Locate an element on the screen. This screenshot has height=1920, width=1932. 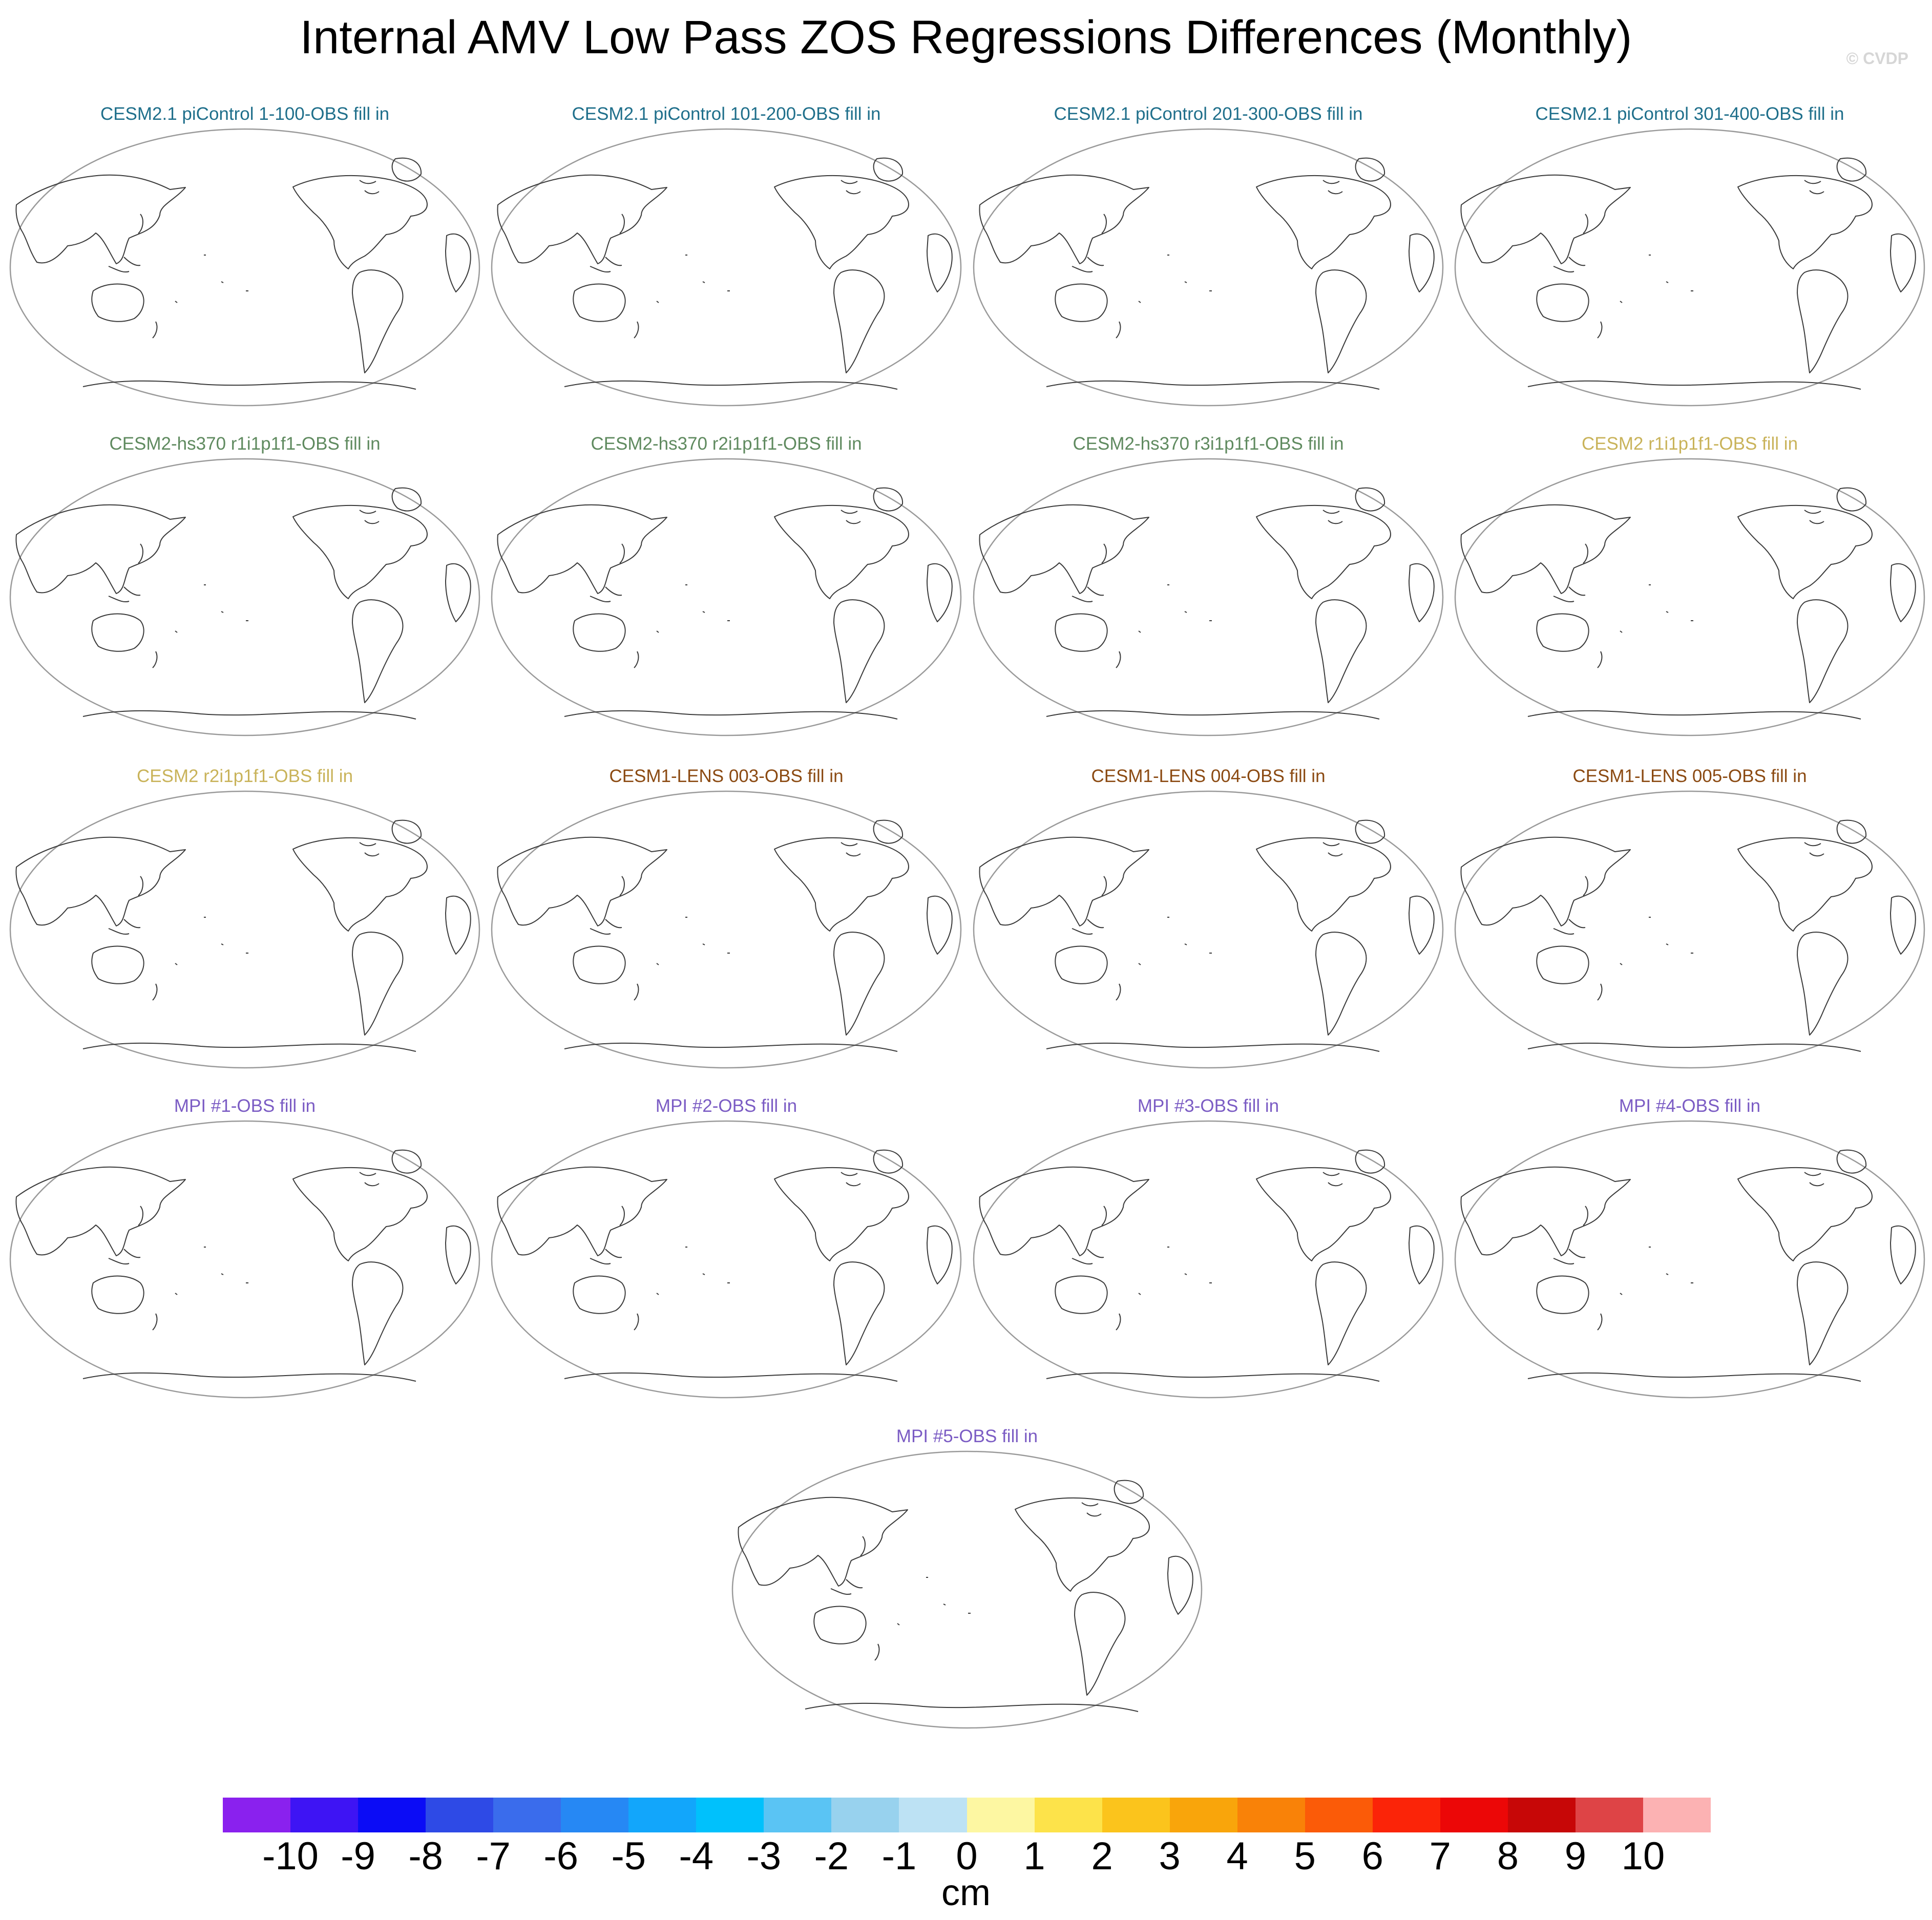
colorbar-tick-label: 2 is located at coordinates (1102, 1856).